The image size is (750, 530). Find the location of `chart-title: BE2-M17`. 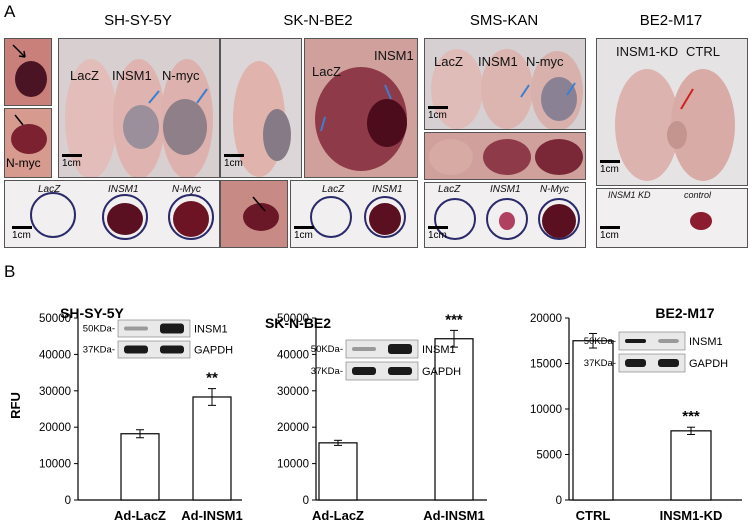

chart-title: BE2-M17 is located at coordinates (684, 313).